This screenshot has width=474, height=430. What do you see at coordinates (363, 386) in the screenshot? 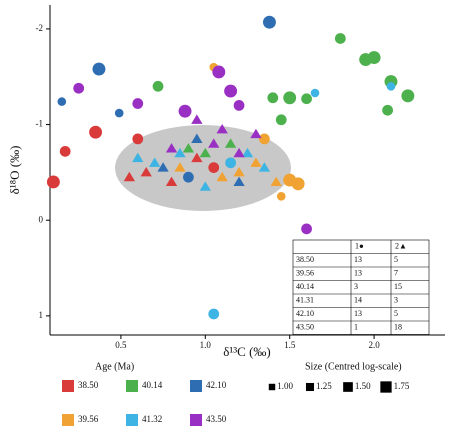
I see `size-label: 1.50` at bounding box center [363, 386].